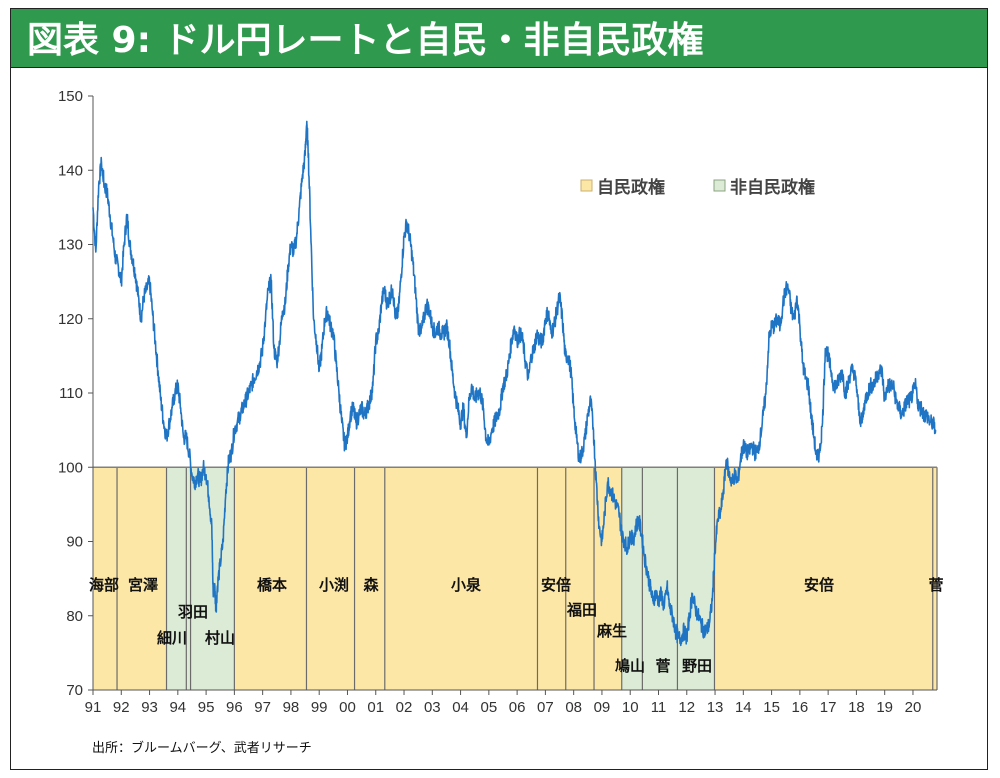  I want to click on x-tick-label: 97, so click(262, 707).